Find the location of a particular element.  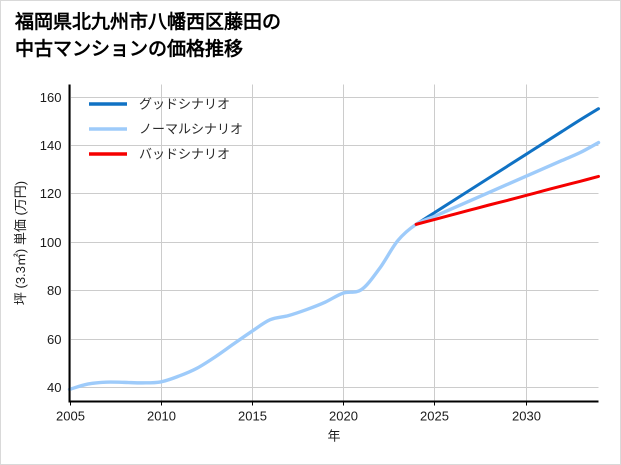

y-axis-tick-label: 140 is located at coordinates (51, 145).